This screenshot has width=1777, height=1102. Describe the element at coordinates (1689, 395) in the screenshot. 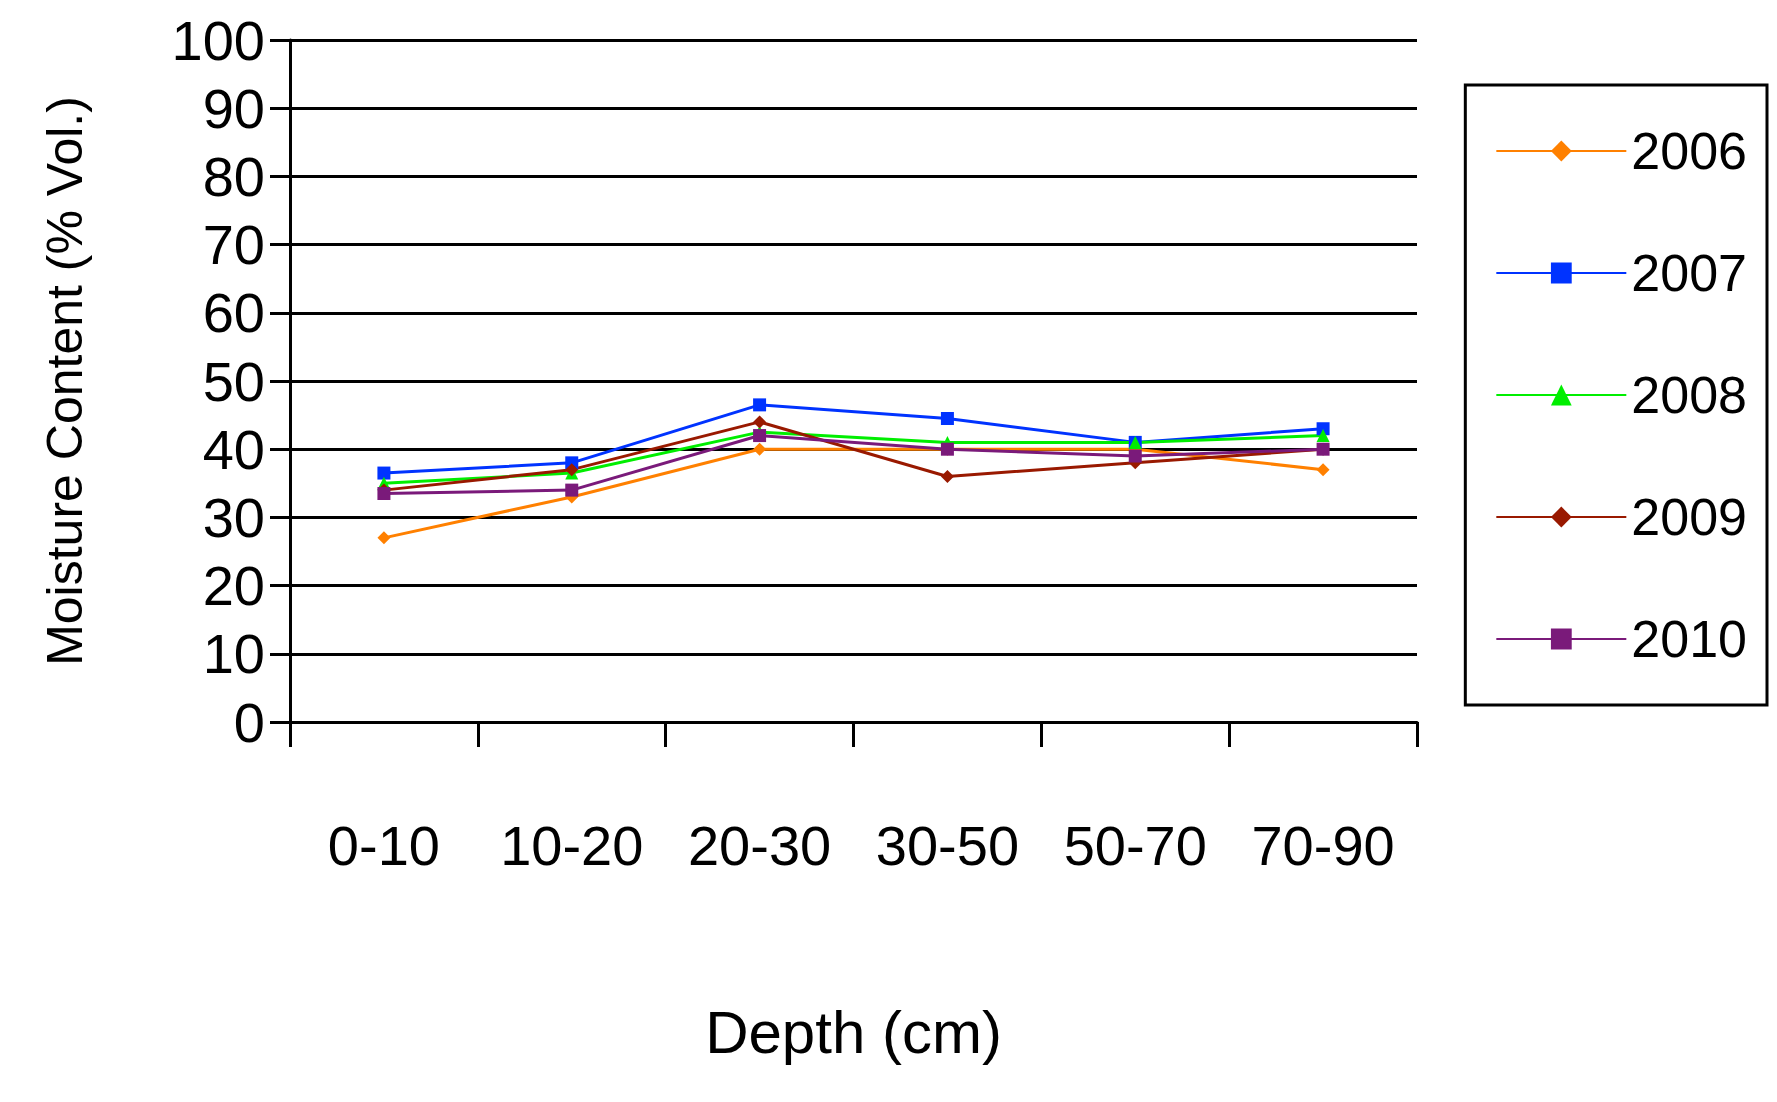

I see `legend-label: 2008` at that location.